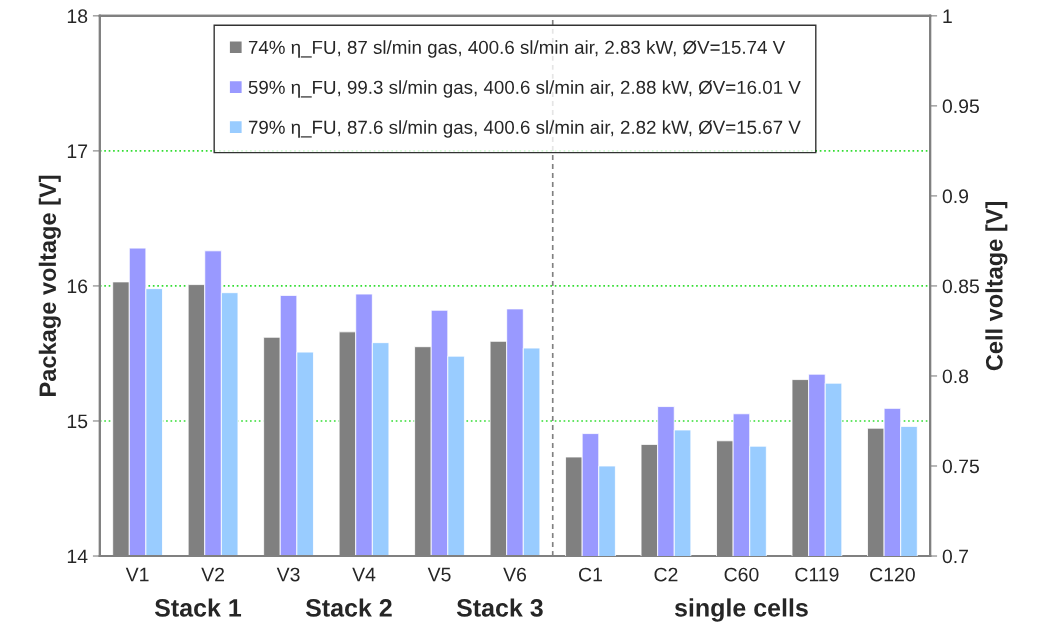  I want to click on x-tick-label: C60, so click(741, 574).